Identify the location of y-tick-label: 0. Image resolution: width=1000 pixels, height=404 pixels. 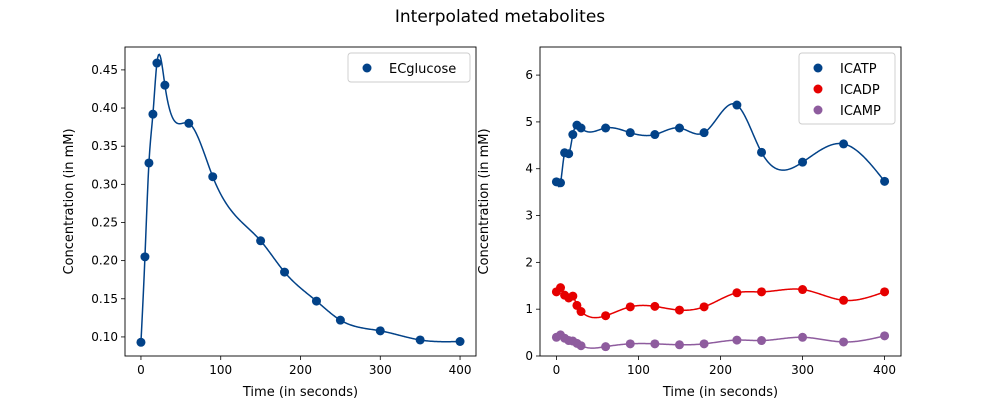
(529, 356).